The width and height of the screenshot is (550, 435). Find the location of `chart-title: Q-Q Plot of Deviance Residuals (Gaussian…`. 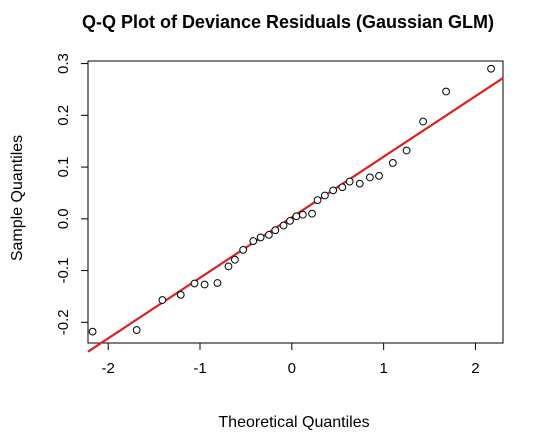

chart-title: Q-Q Plot of Deviance Residuals (Gaussian… is located at coordinates (288, 22).